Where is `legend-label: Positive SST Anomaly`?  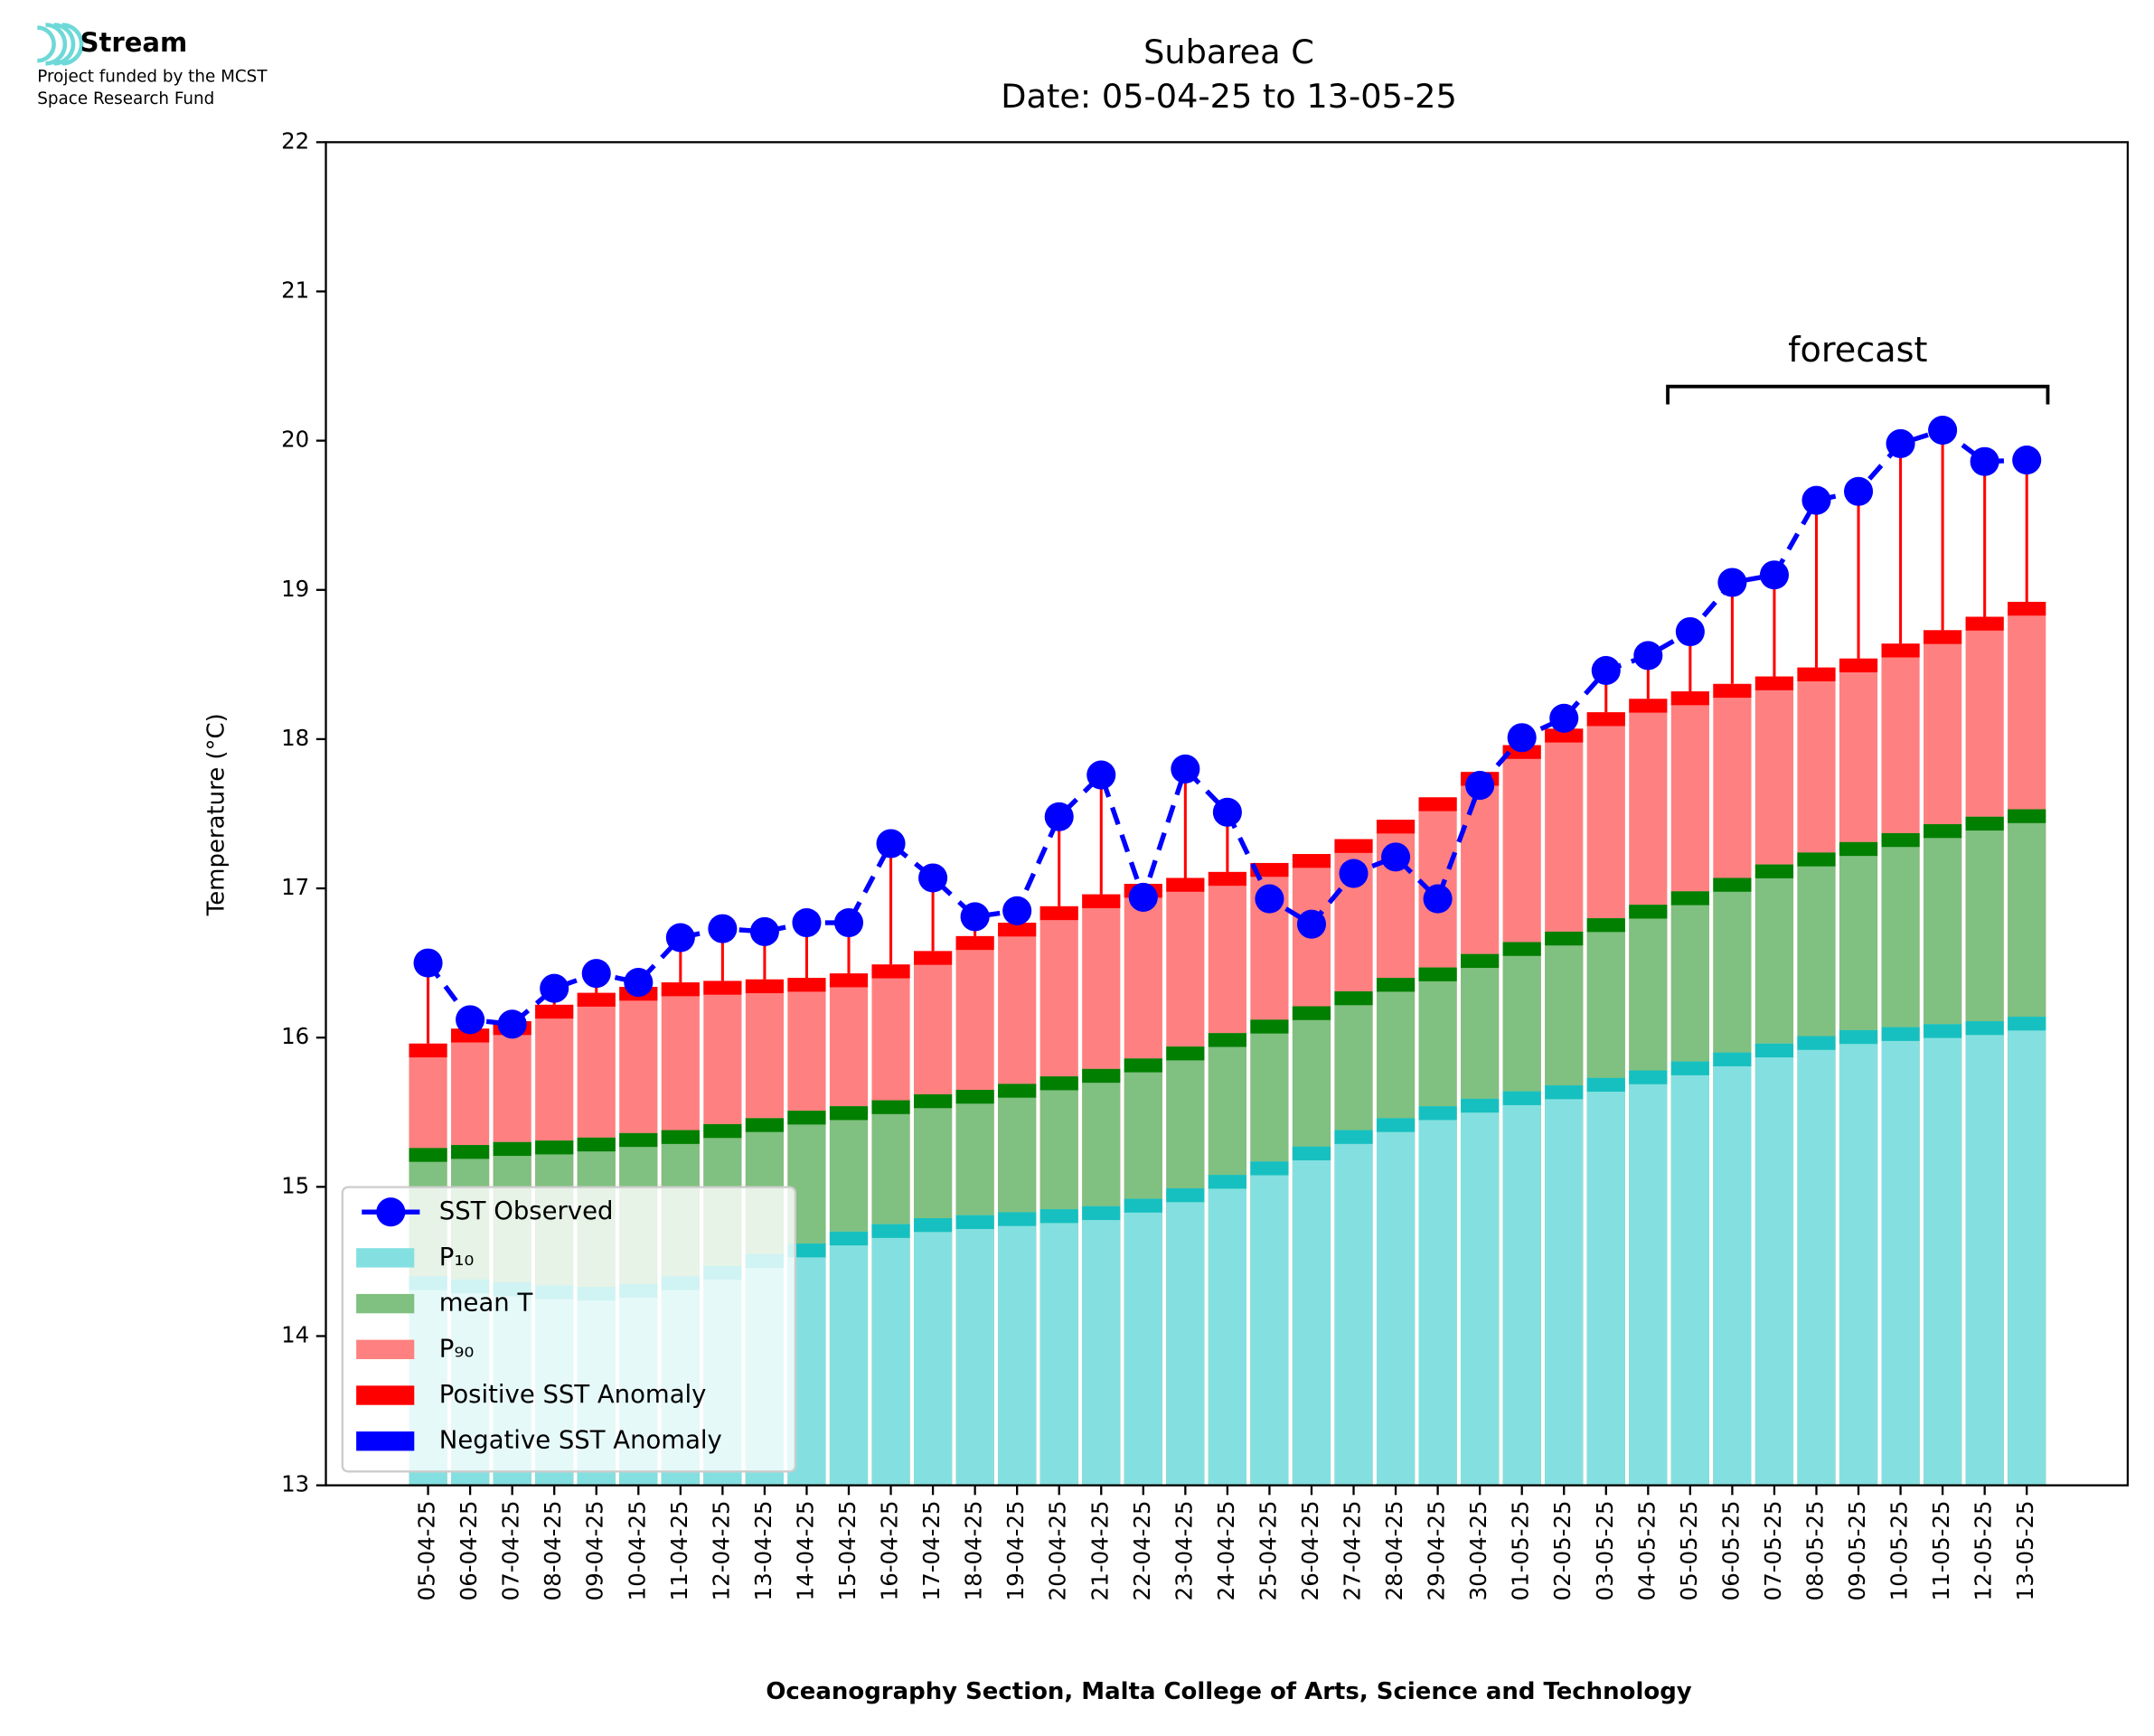 legend-label: Positive SST Anomaly is located at coordinates (573, 1395).